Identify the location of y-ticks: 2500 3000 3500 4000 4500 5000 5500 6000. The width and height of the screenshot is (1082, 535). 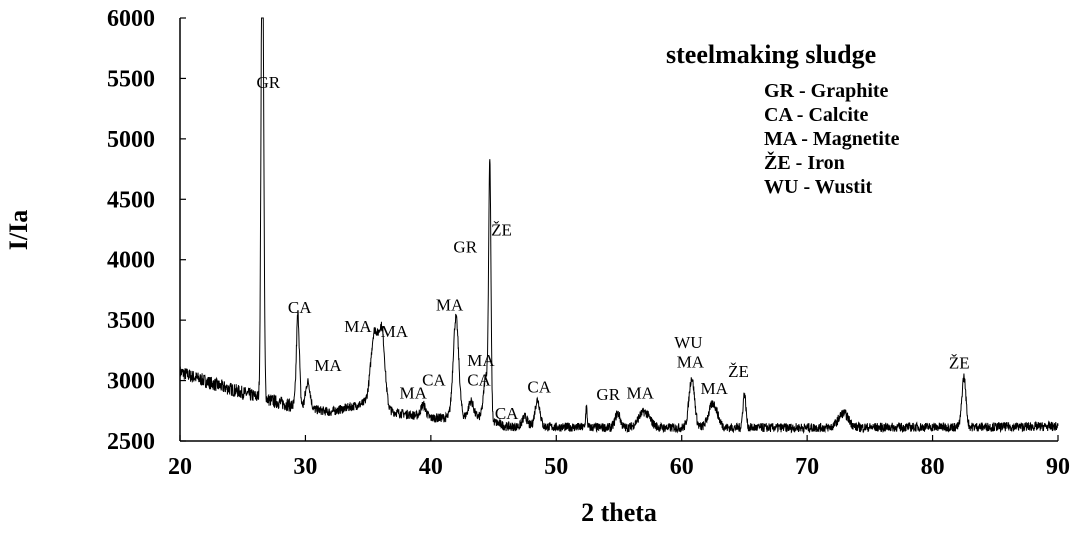
(146, 230).